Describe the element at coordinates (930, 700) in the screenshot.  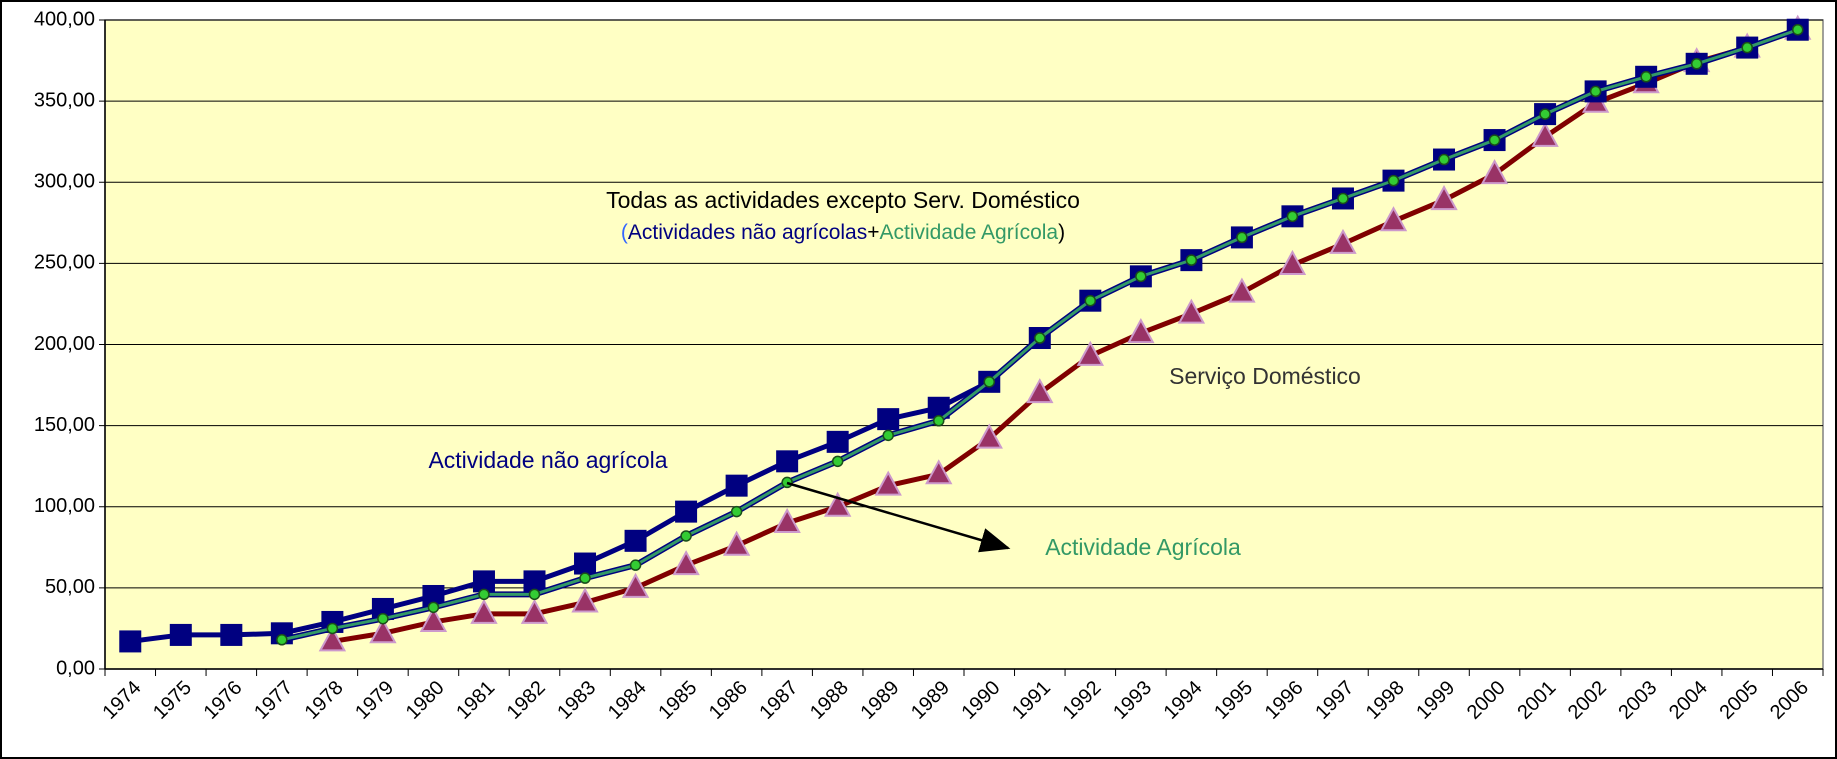
I see `x-tick-label: 1989` at that location.